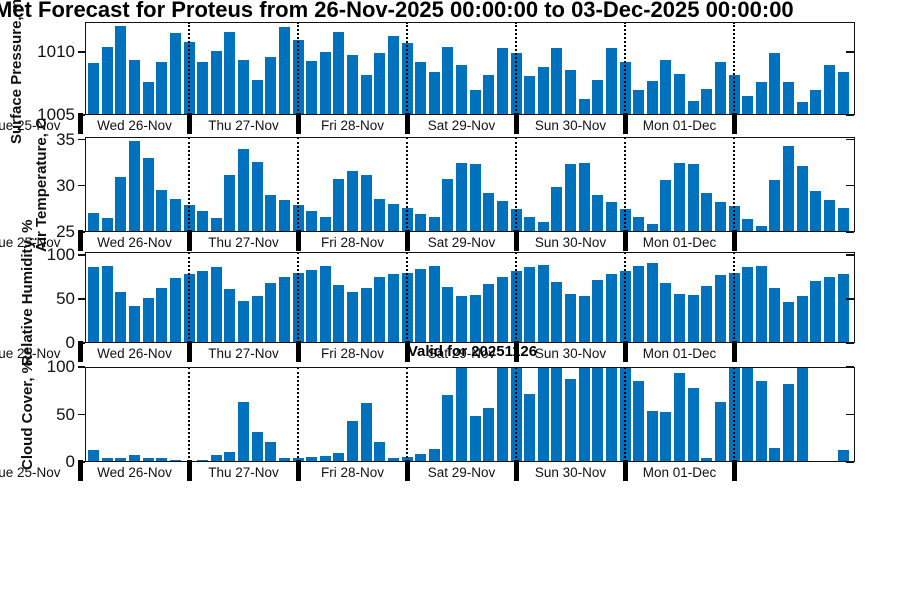 This screenshot has height=600, width=900. Describe the element at coordinates (461, 125) in the screenshot. I see `xtick-day-label: Sat 29-Nov` at that location.